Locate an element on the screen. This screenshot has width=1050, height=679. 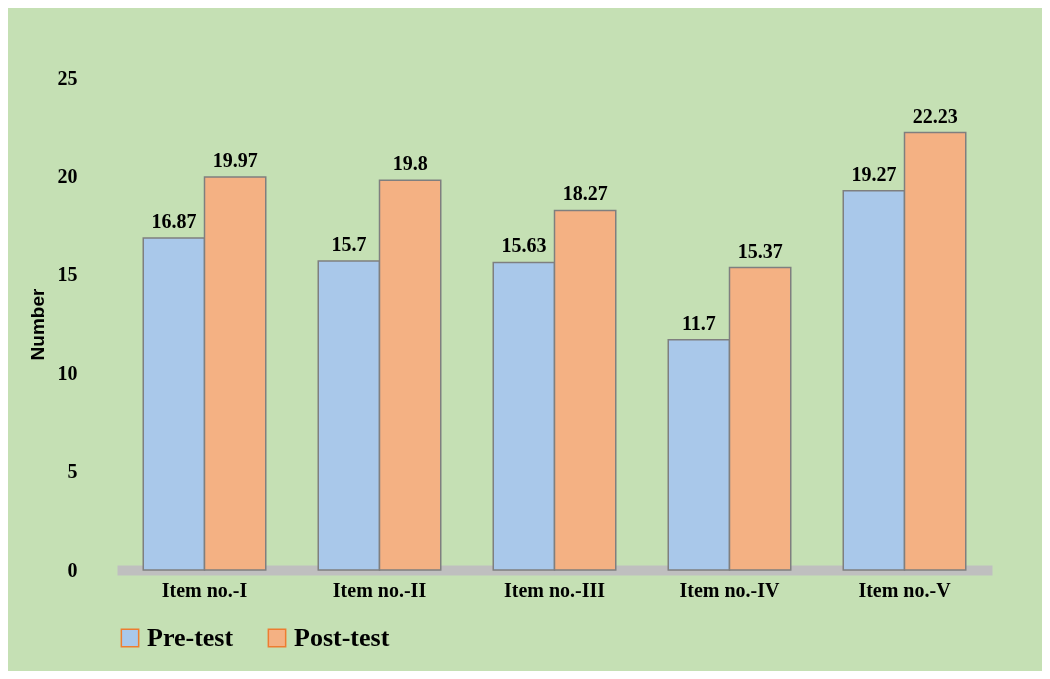
x-tick-label: Item no.-II is located at coordinates (379, 589).